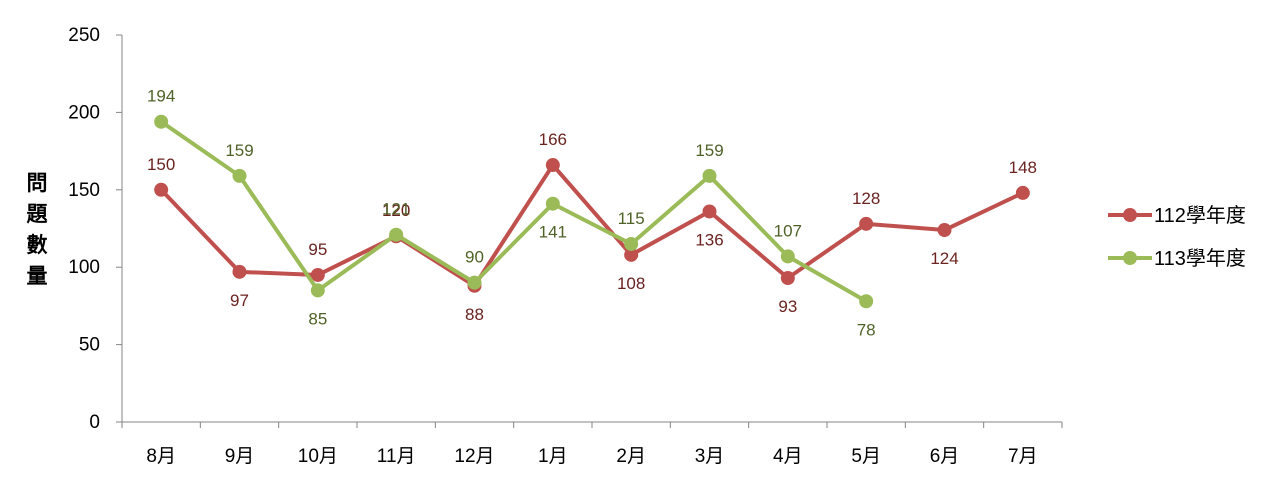 The height and width of the screenshot is (483, 1280). What do you see at coordinates (317, 249) in the screenshot?
I see `data-label: 95` at bounding box center [317, 249].